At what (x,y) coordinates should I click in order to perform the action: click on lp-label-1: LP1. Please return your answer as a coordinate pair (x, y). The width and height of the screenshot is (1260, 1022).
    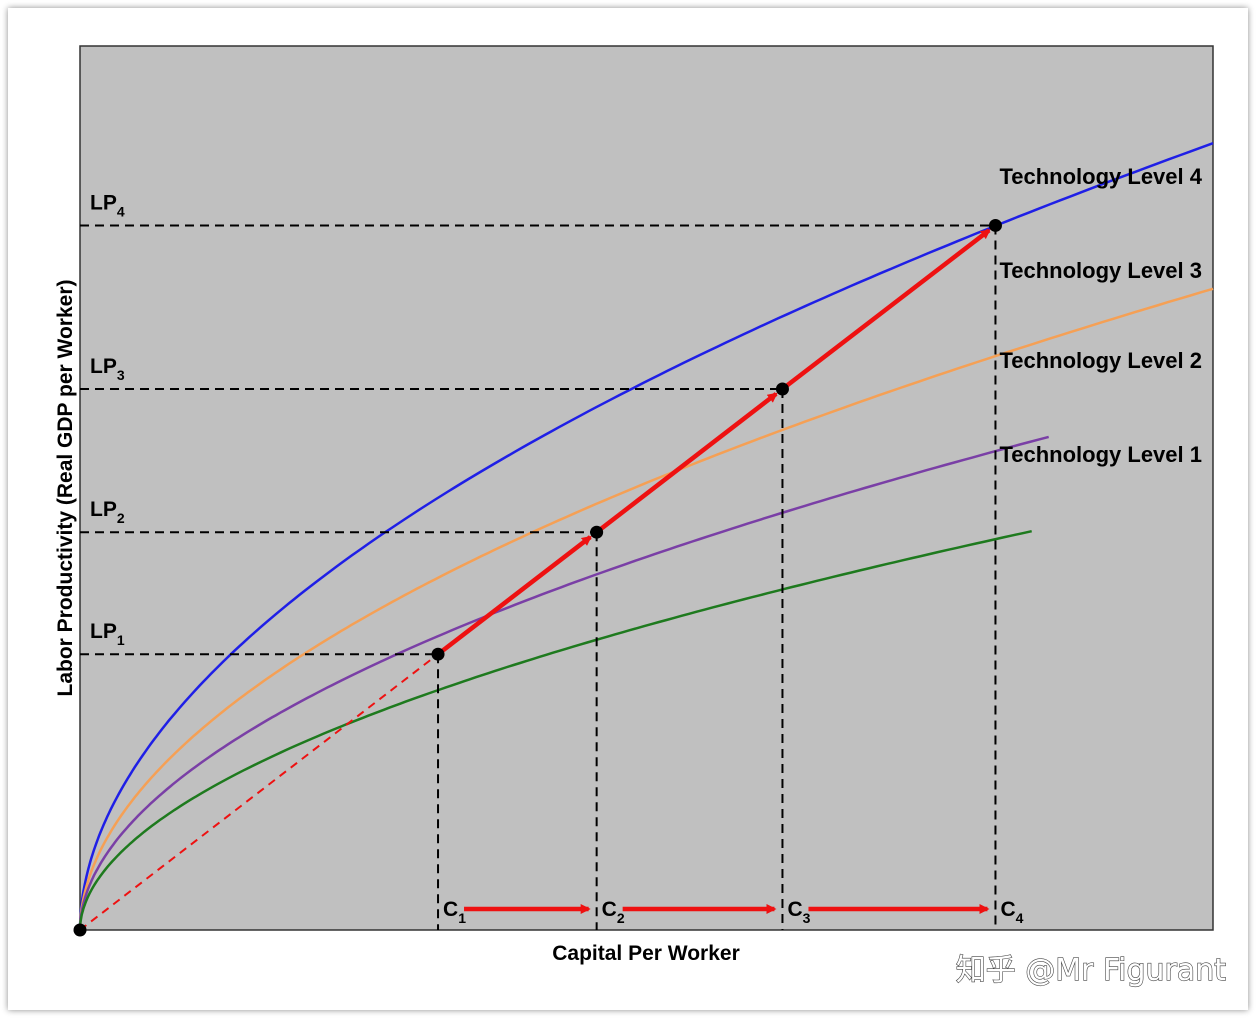
    Looking at the image, I should click on (107, 634).